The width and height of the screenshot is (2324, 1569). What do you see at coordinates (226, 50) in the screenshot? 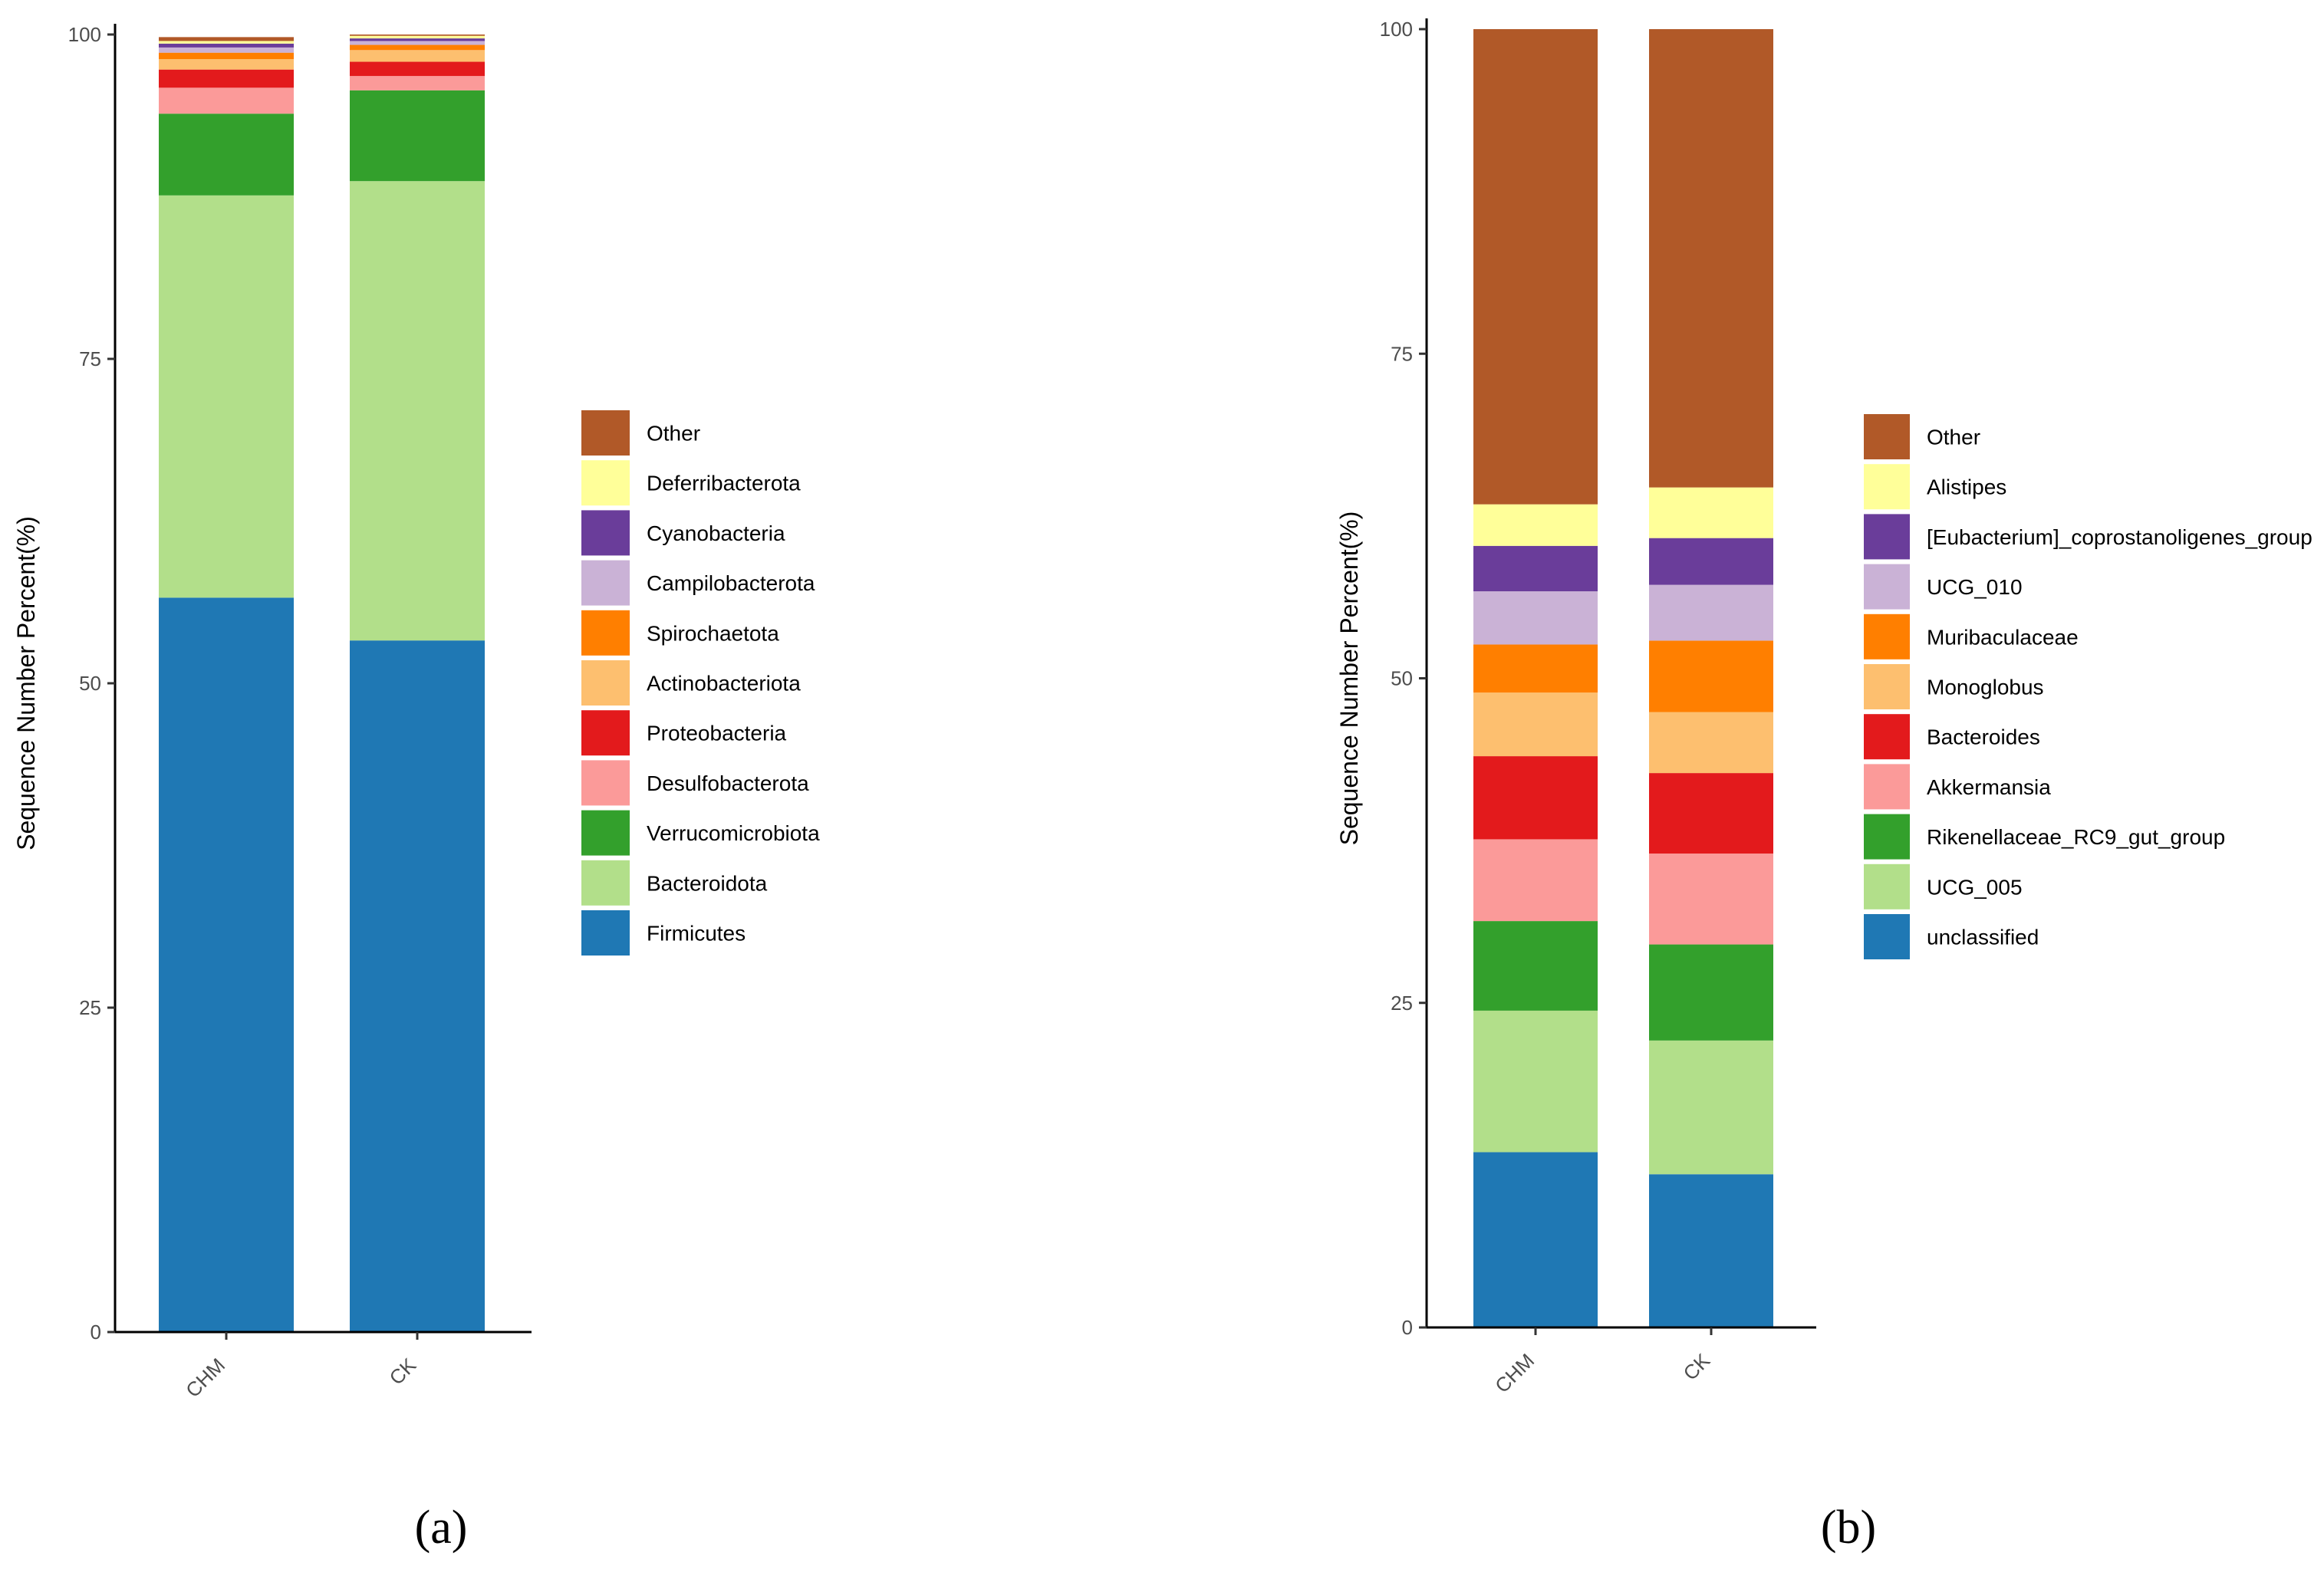
I see `panel-a-bar-chm-campilobacterota` at bounding box center [226, 50].